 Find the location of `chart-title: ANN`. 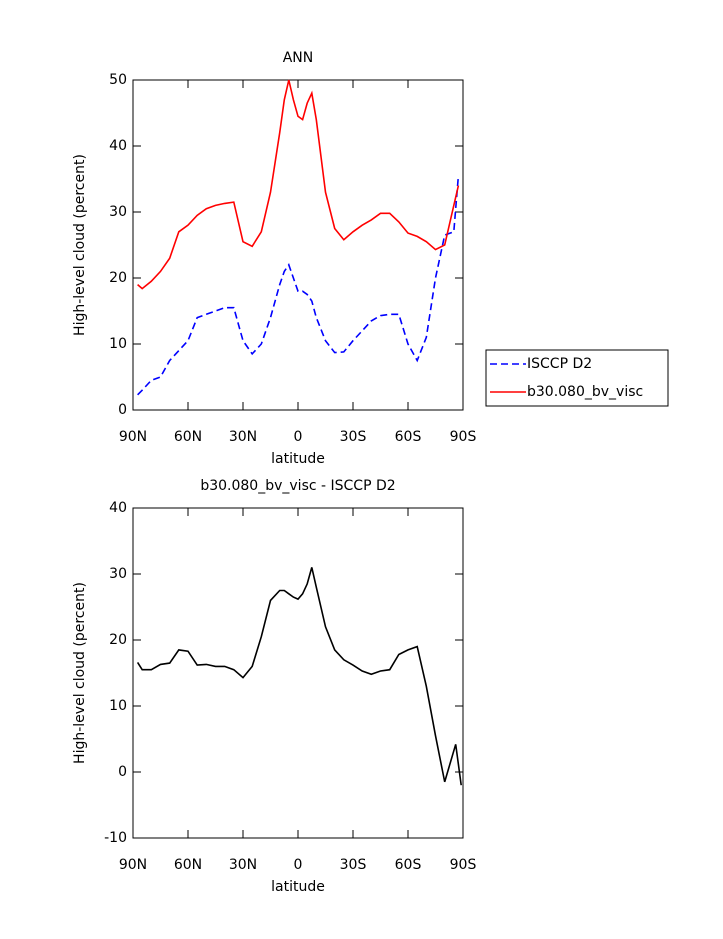

chart-title: ANN is located at coordinates (298, 58).